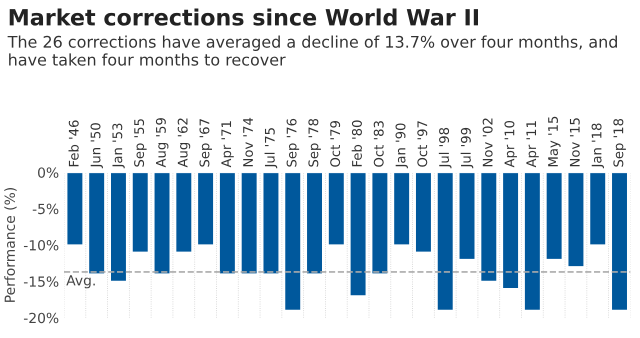  Describe the element at coordinates (598, 145) in the screenshot. I see `x-tick-label: Jan '18` at that location.